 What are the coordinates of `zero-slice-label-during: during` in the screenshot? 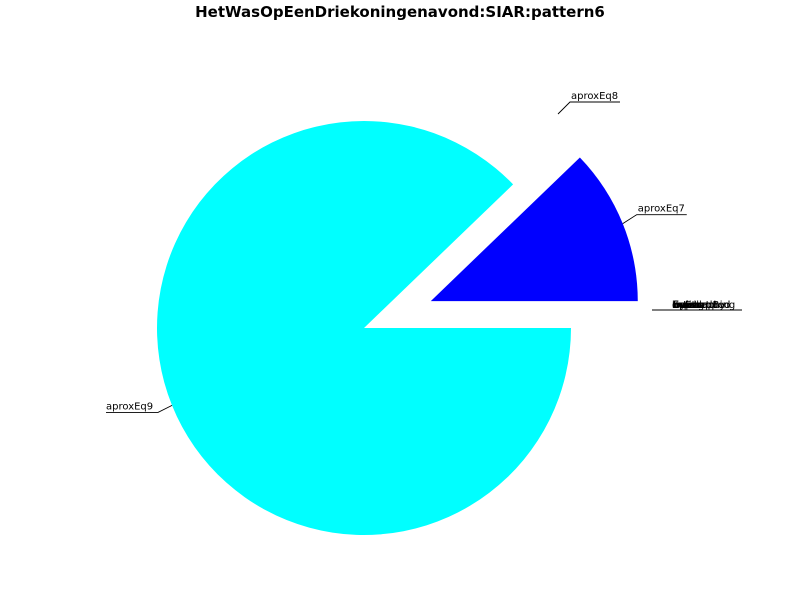 It's located at (688, 305).